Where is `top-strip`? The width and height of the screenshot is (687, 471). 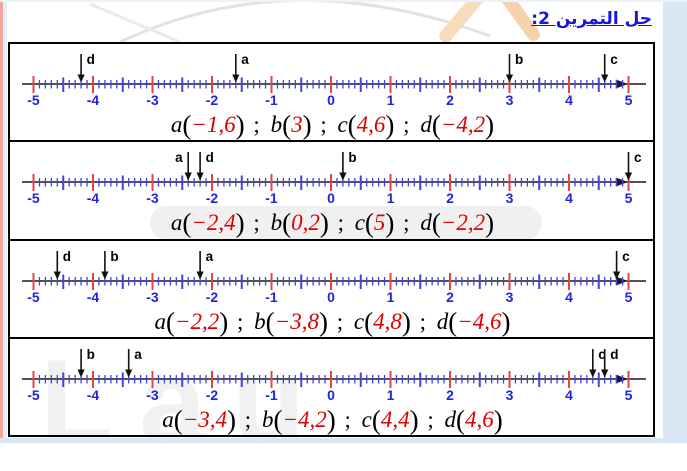 top-strip is located at coordinates (343, 1).